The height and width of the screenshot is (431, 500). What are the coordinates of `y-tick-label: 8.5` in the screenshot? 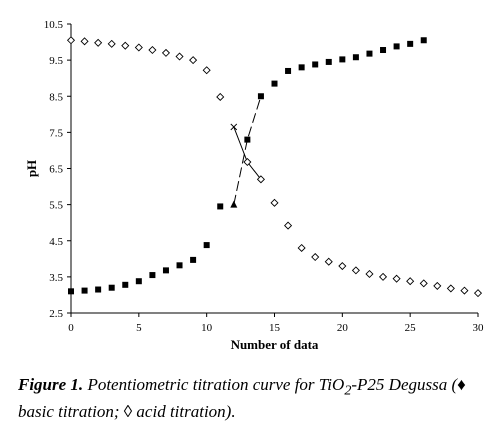 It's located at (56, 97).